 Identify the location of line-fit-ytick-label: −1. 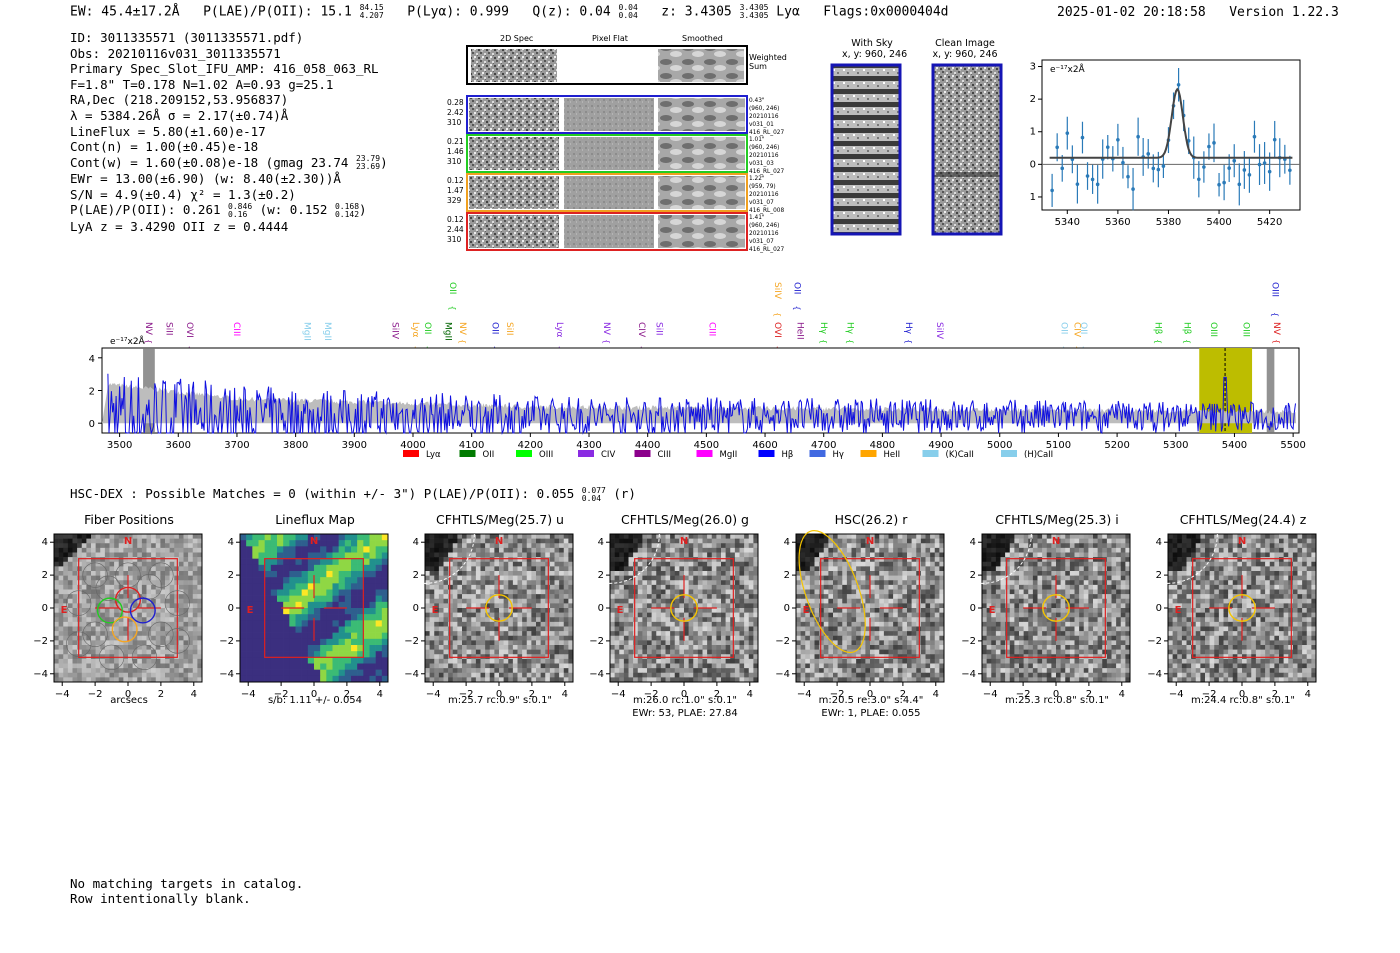
(1033, 197).